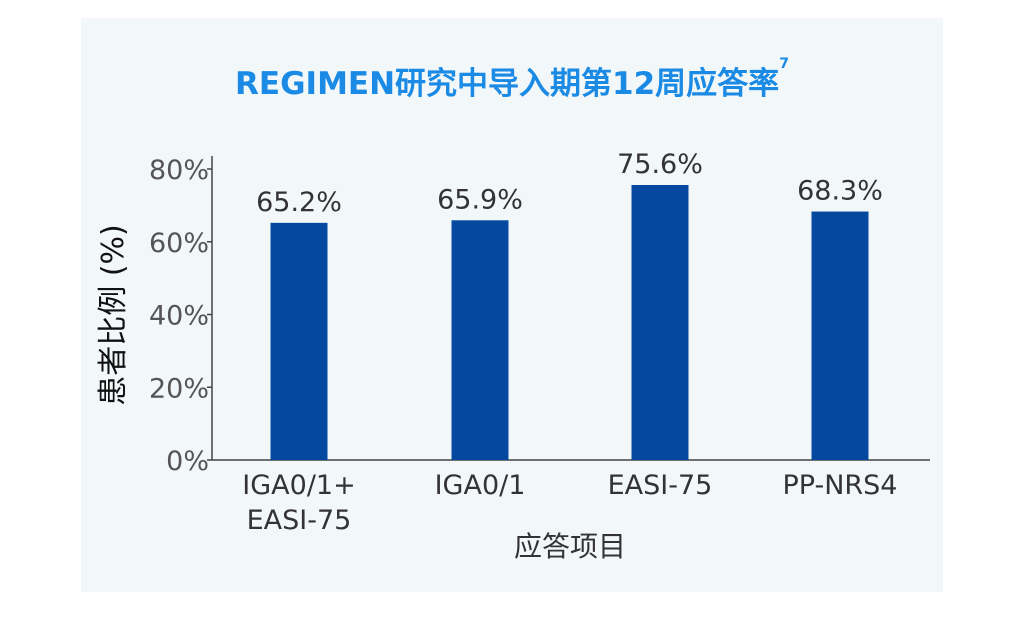 This screenshot has width=1024, height=635. What do you see at coordinates (187, 461) in the screenshot?
I see `y-tick-label: 0%` at bounding box center [187, 461].